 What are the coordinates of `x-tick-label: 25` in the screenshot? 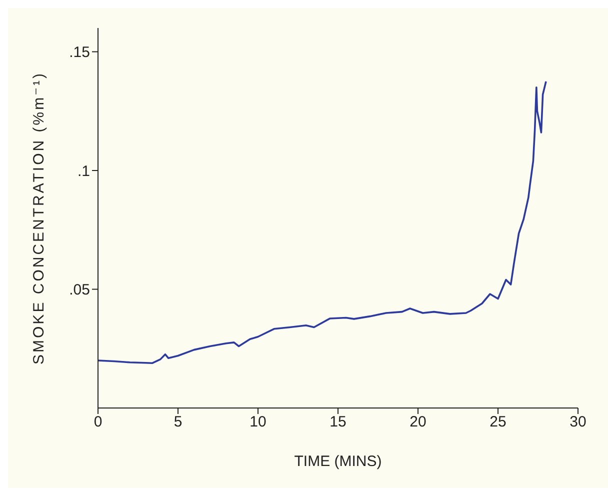 It's located at (498, 422).